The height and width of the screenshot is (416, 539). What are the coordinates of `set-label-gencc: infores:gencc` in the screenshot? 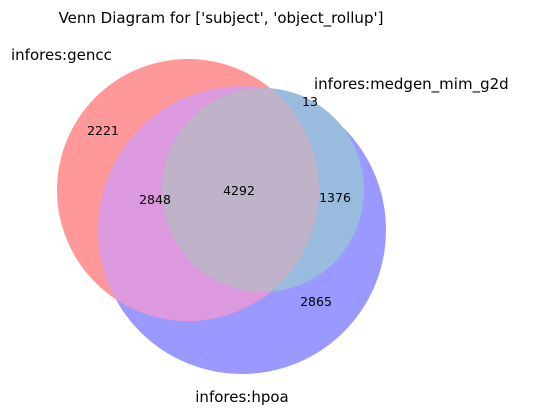 It's located at (61, 55).